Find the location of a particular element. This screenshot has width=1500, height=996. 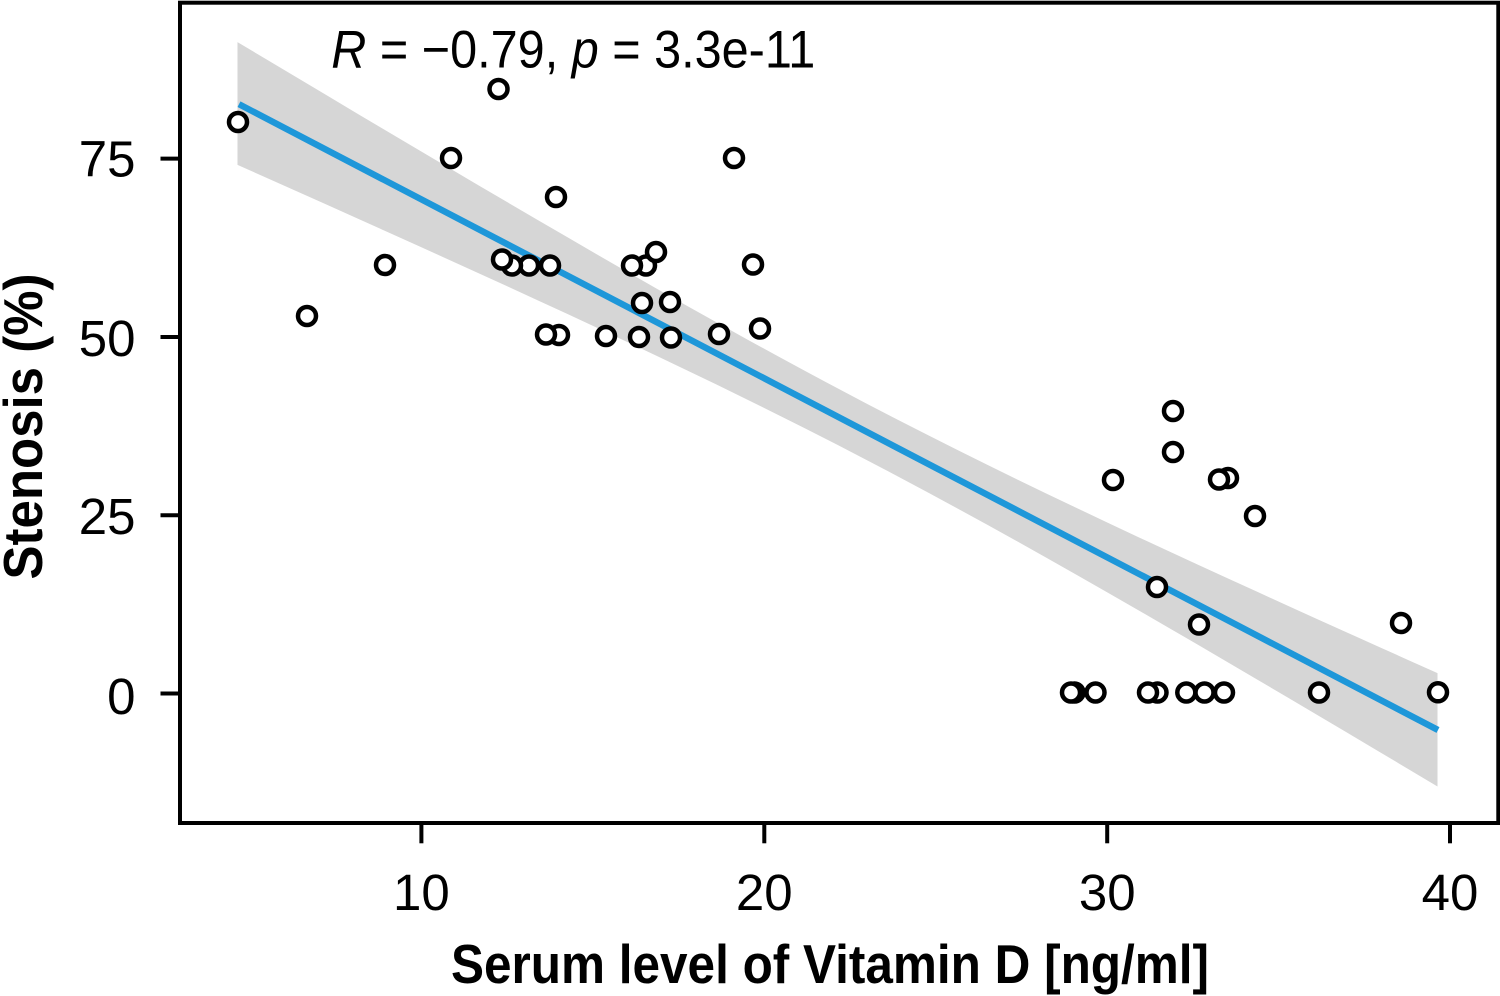

svg-text: 10 is located at coordinates (421, 892).